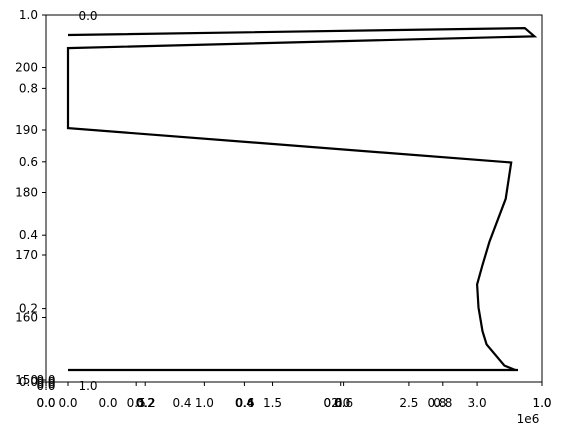 The image size is (563, 436). What do you see at coordinates (28, 235) in the screenshot?
I see `overlay-y-tick-label-2: 0.4` at bounding box center [28, 235].